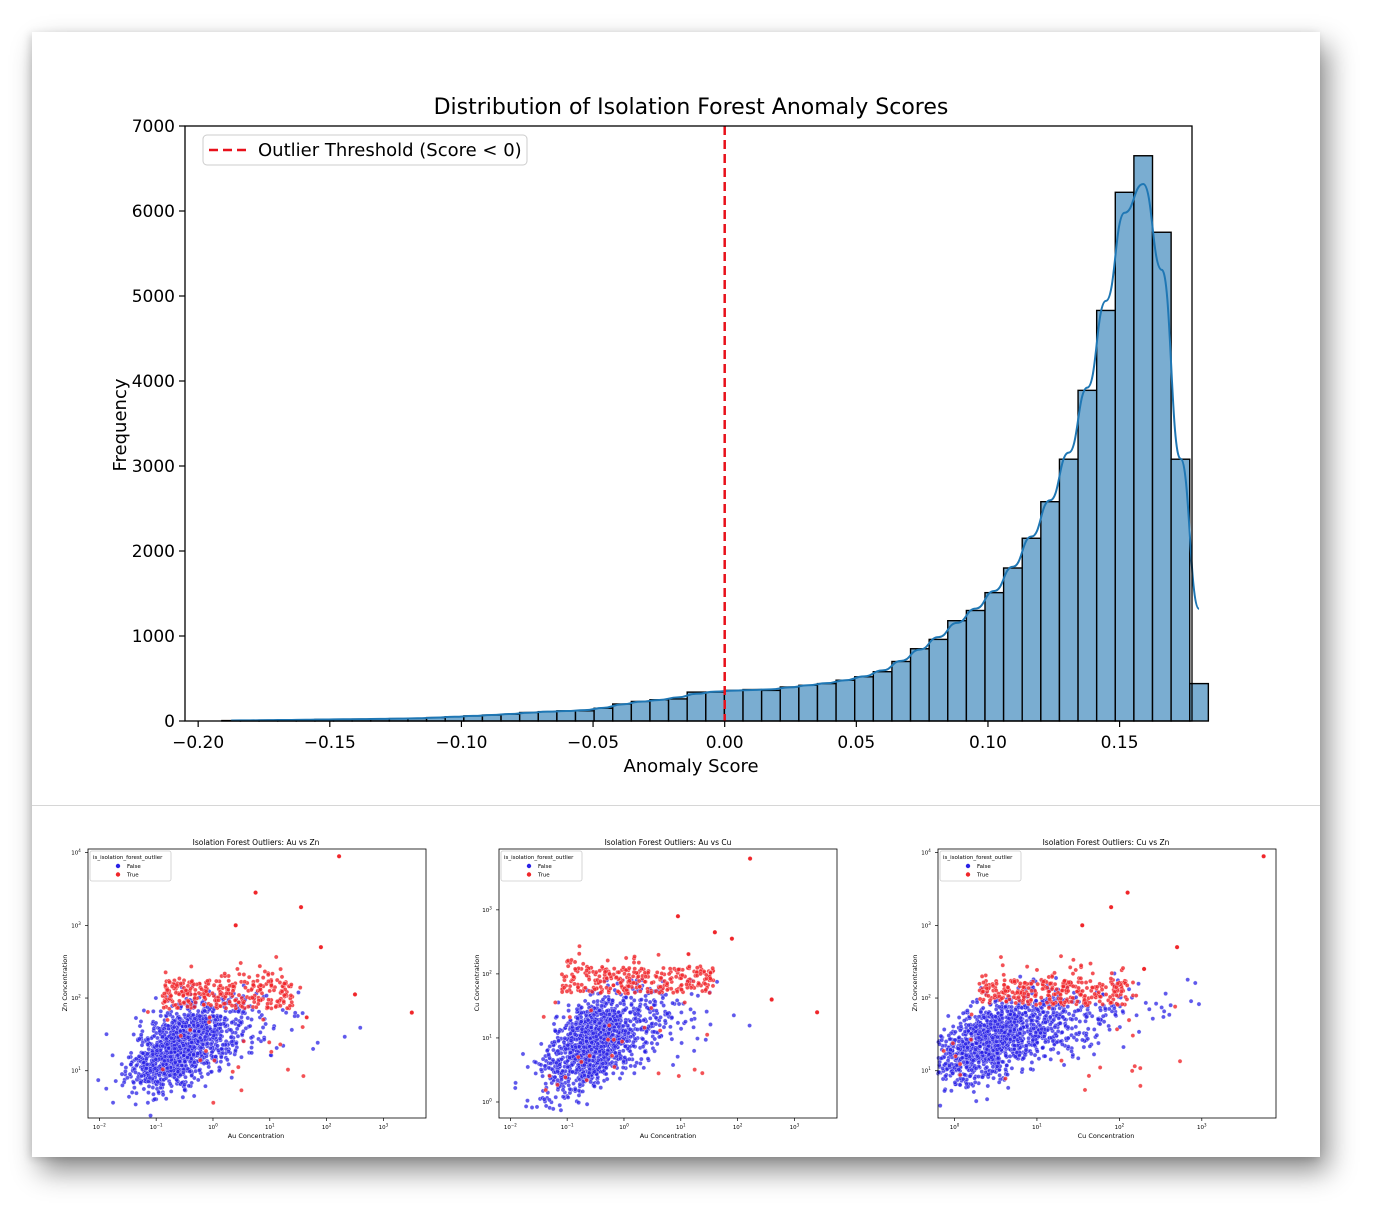  What do you see at coordinates (510, 1127) in the screenshot?
I see `scatter-xtick-label: 10−2` at bounding box center [510, 1127].